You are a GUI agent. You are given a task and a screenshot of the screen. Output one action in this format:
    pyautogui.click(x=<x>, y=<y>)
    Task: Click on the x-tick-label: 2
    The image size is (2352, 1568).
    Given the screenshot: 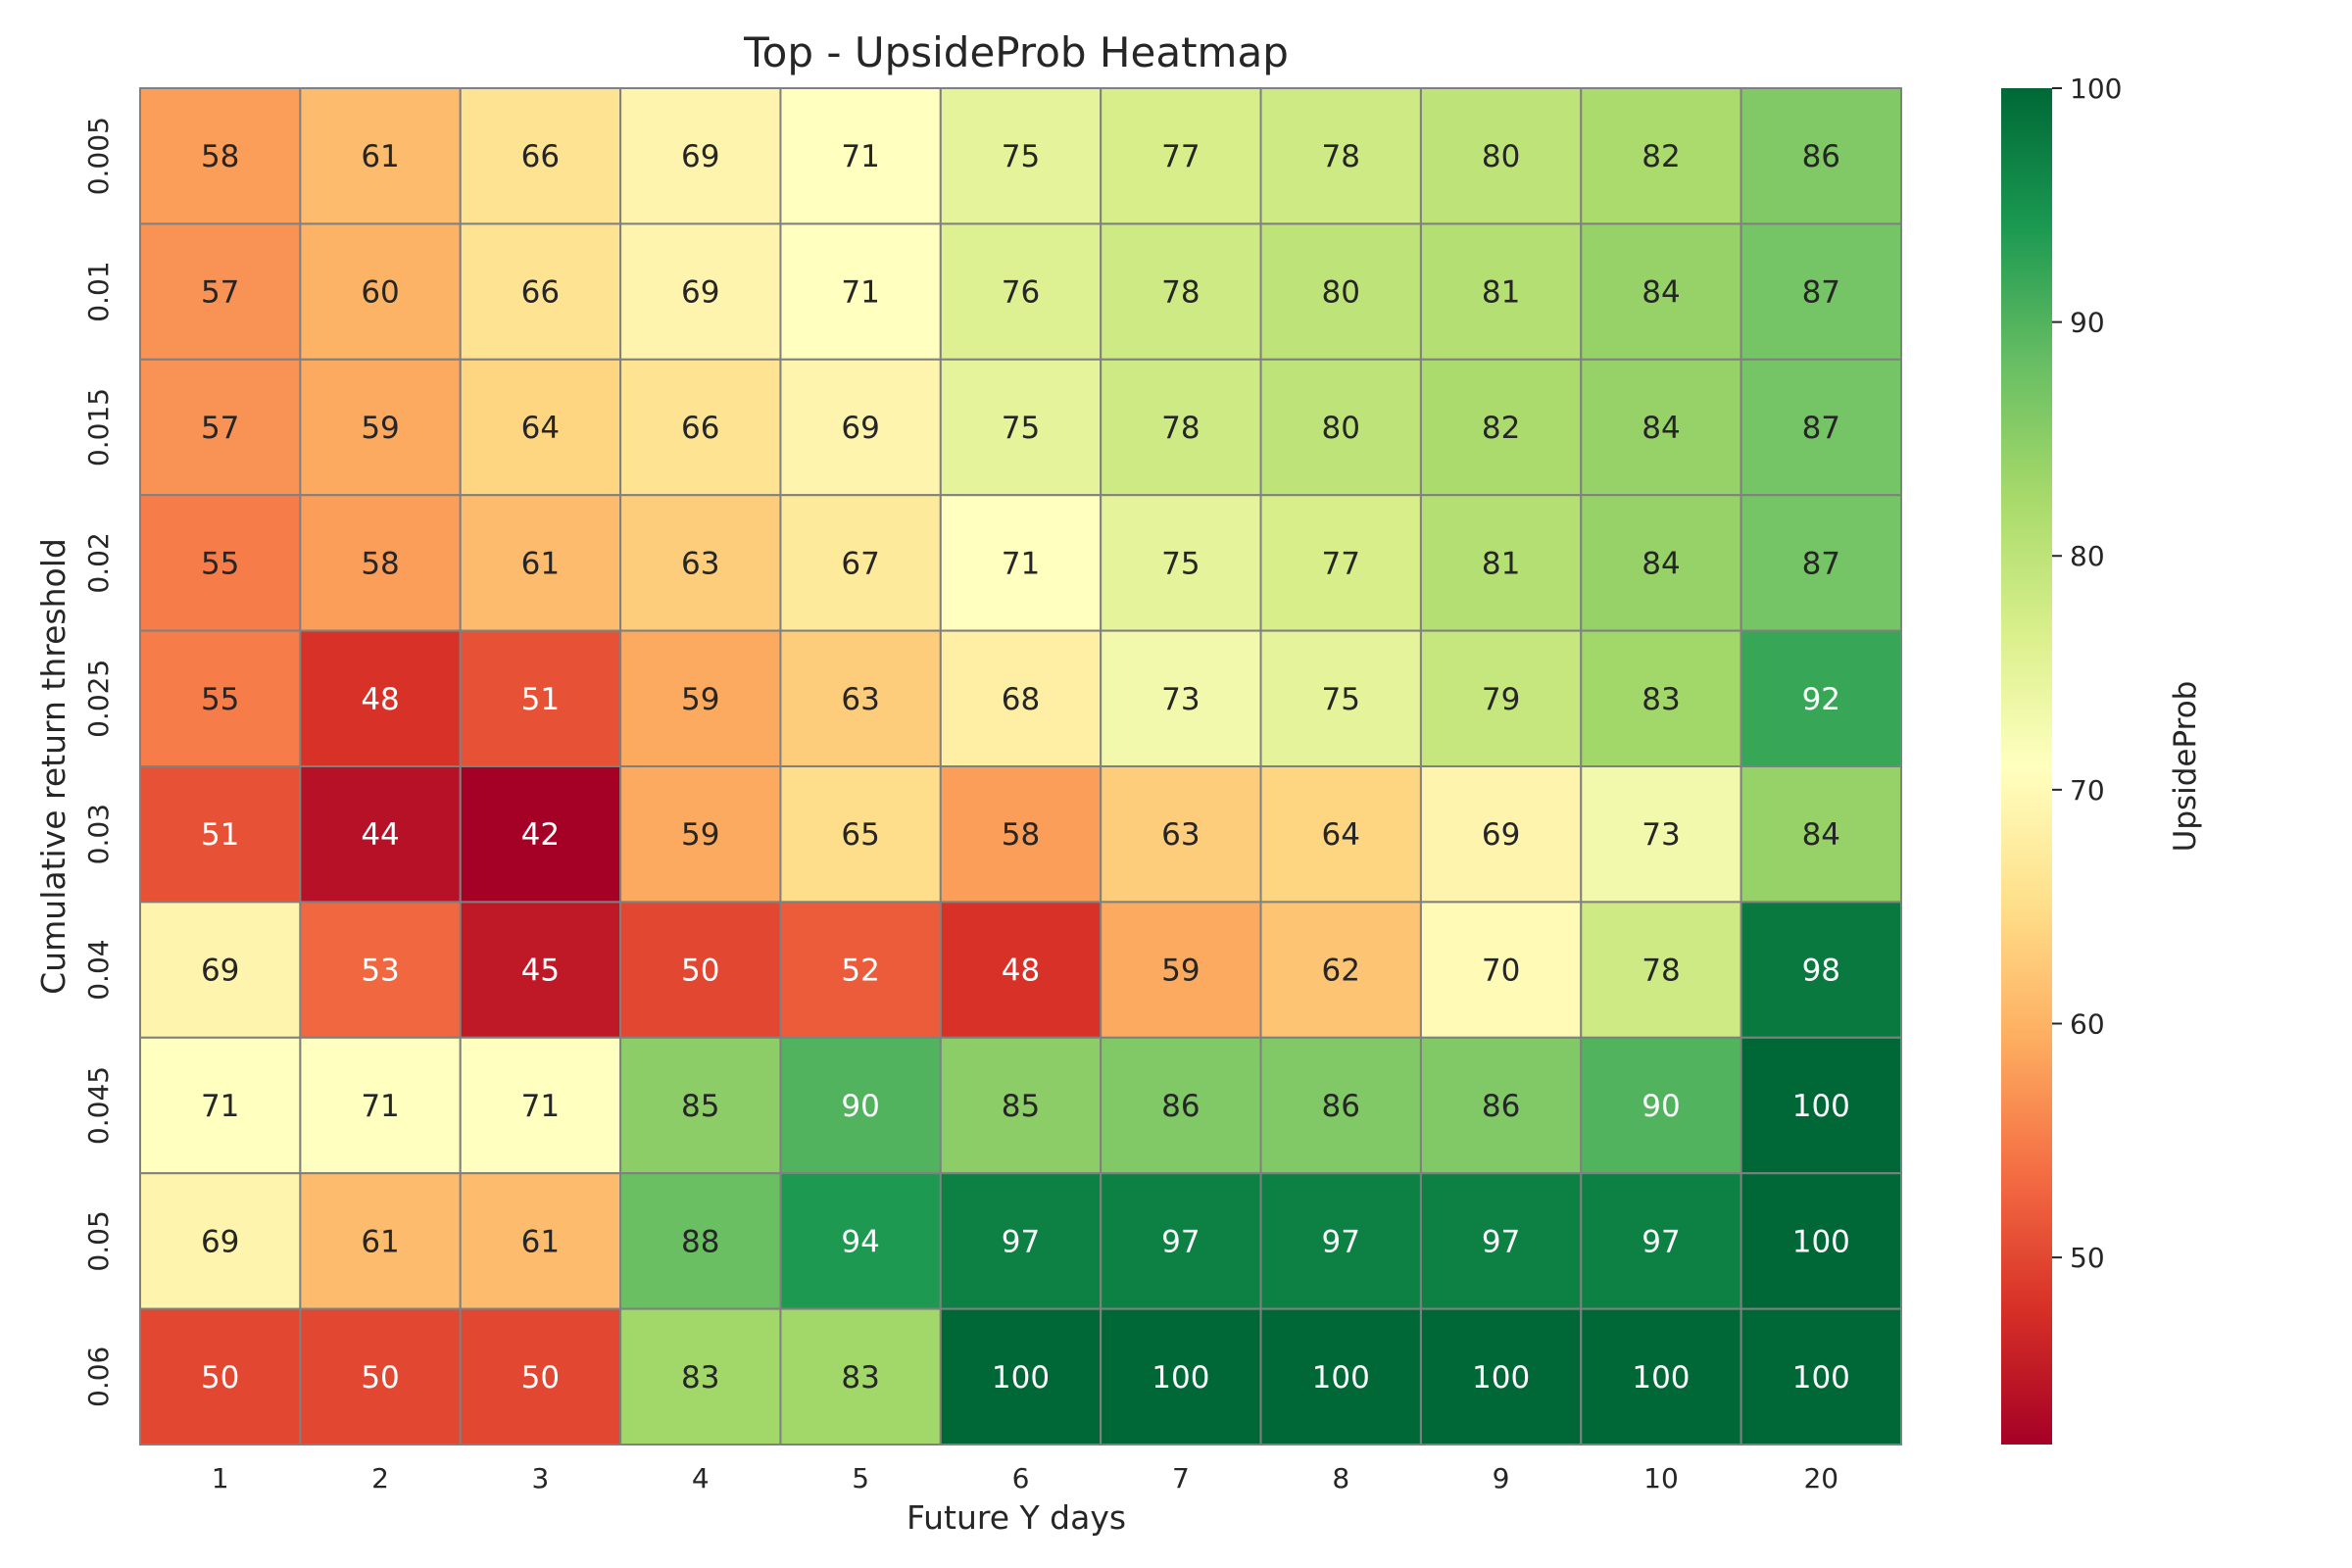 What is the action you would take?
    pyautogui.click(x=380, y=1478)
    